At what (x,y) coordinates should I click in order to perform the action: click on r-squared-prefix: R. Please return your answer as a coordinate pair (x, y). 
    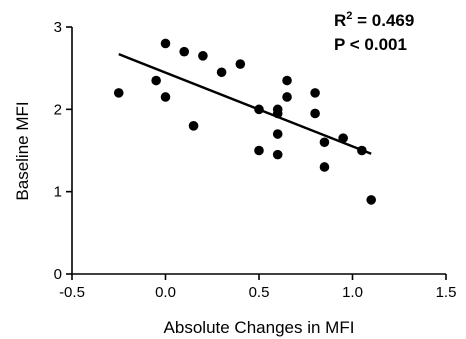
    Looking at the image, I should click on (340, 20).